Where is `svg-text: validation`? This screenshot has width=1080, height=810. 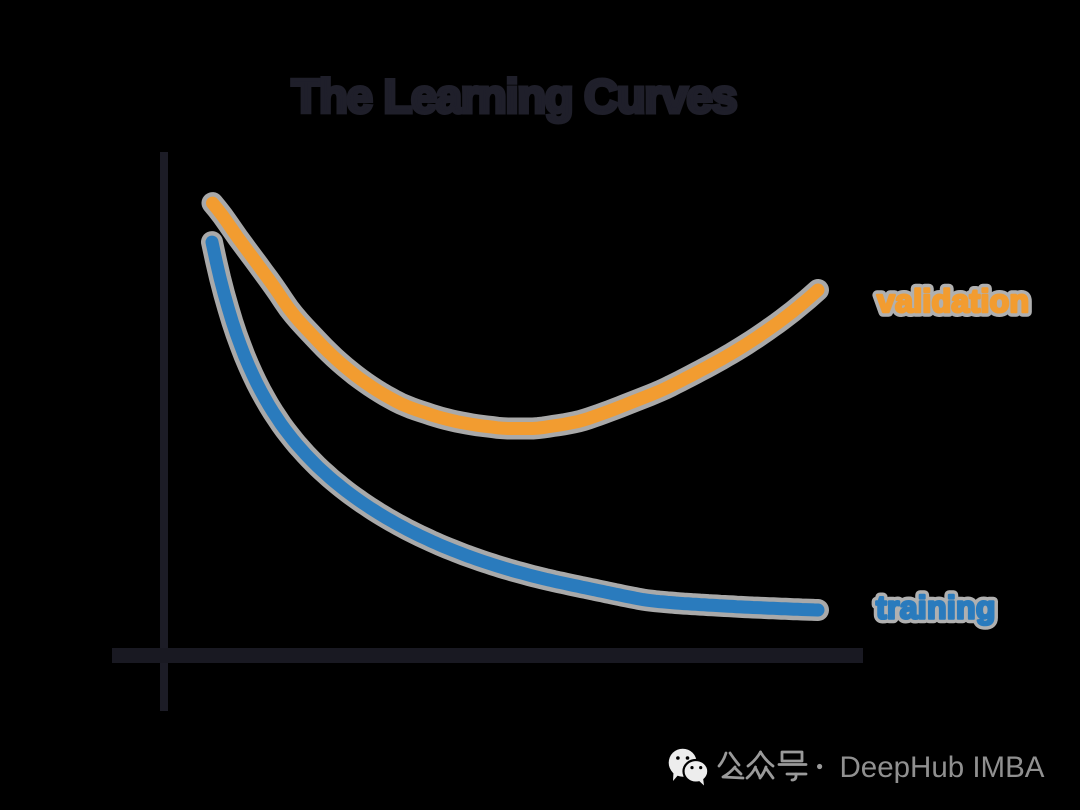 svg-text: validation is located at coordinates (953, 301).